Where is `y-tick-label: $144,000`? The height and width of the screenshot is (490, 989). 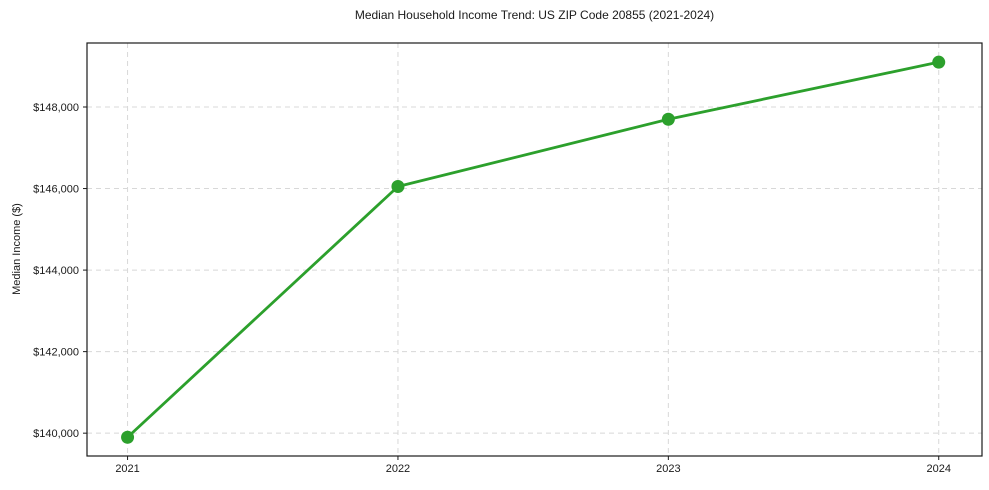
y-tick-label: $144,000 is located at coordinates (56, 271).